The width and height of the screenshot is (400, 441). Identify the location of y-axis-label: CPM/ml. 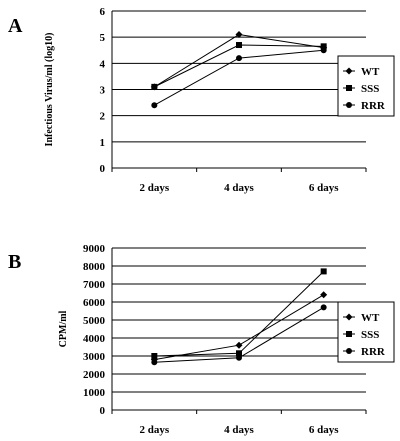
(63, 328).